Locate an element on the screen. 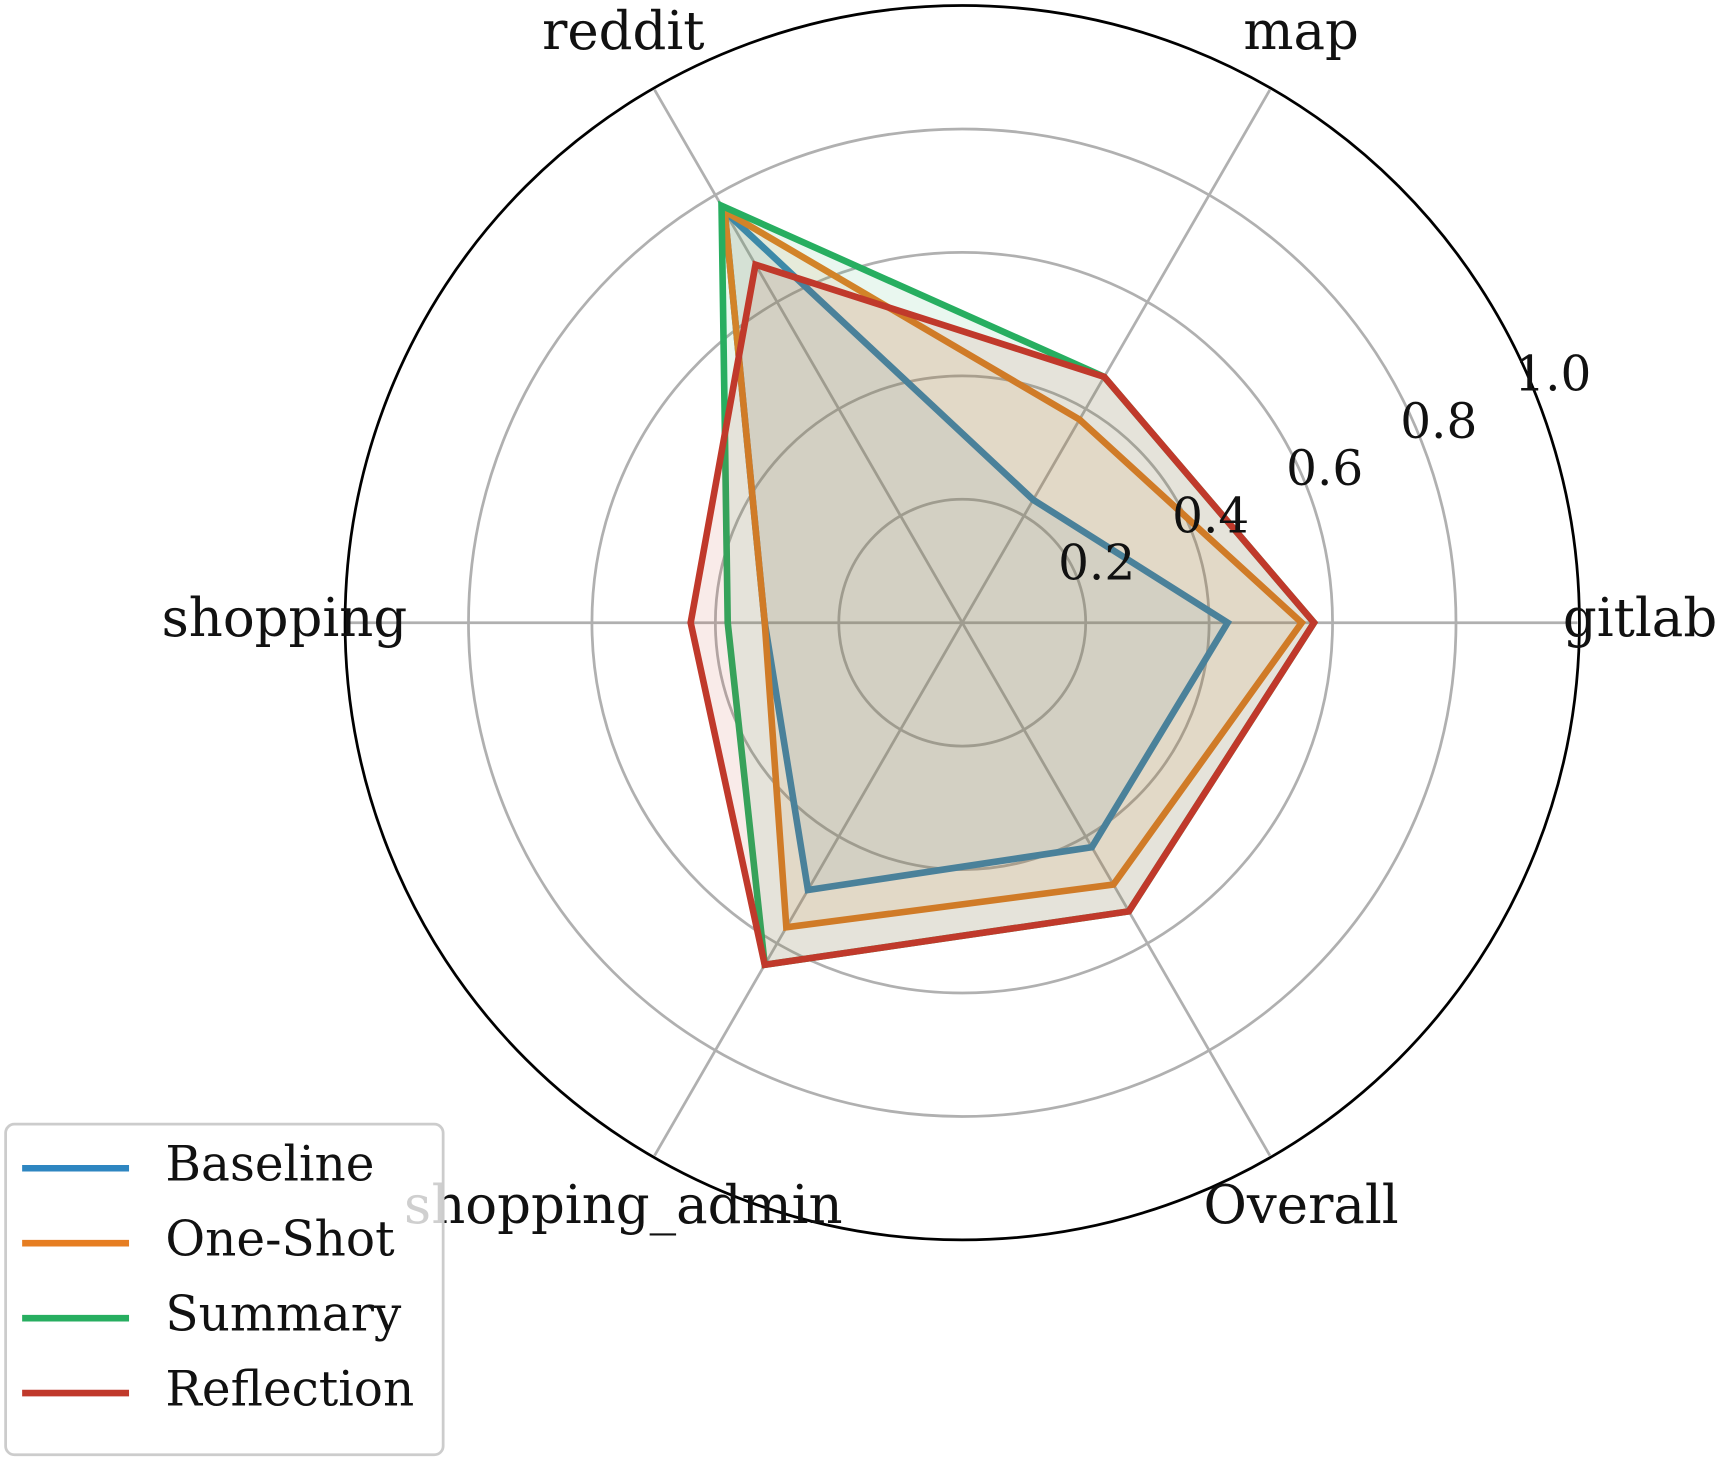  category-label: gitlab is located at coordinates (1640, 618).